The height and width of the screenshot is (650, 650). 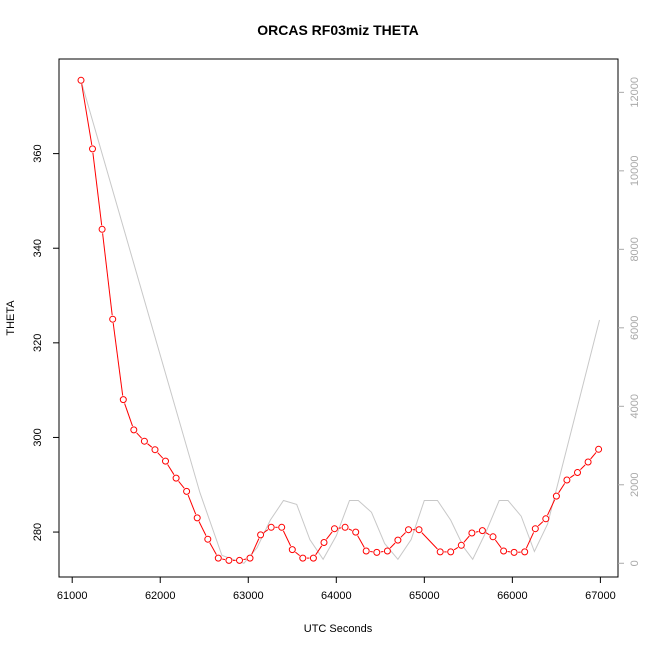 I want to click on right-axis: 0 2000 4000 6000 8000 10000 12000, so click(x=629, y=321).